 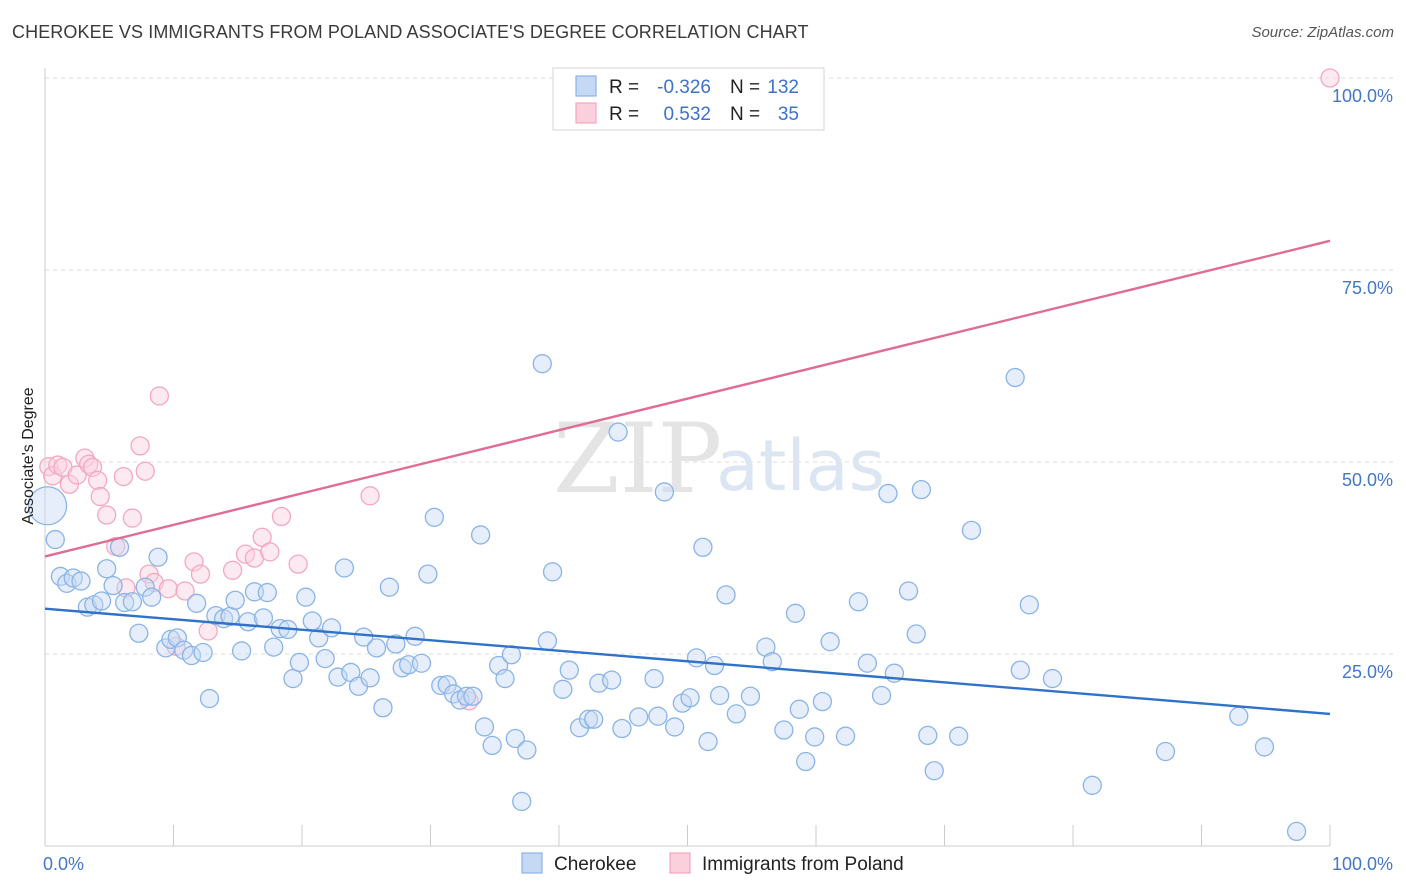 I want to click on legend-swatch-cherokee, so click(x=586, y=86).